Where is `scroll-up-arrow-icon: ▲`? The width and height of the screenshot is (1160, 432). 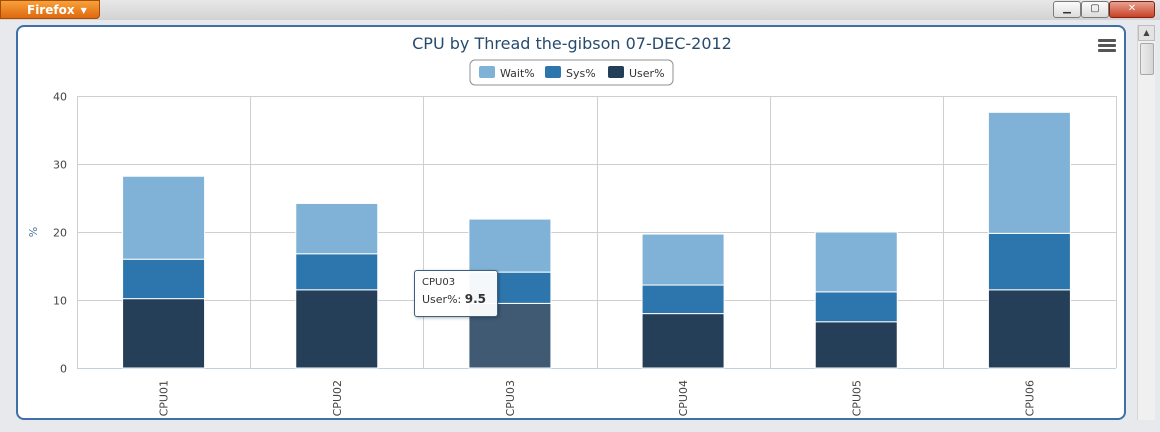
scroll-up-arrow-icon: ▲ is located at coordinates (1146, 33).